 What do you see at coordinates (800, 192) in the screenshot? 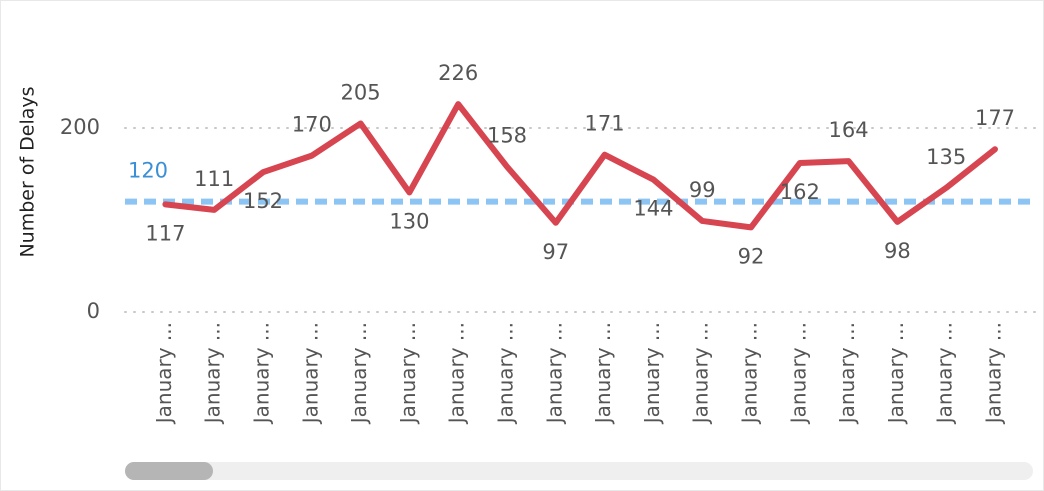
I see `data-label: 162` at bounding box center [800, 192].